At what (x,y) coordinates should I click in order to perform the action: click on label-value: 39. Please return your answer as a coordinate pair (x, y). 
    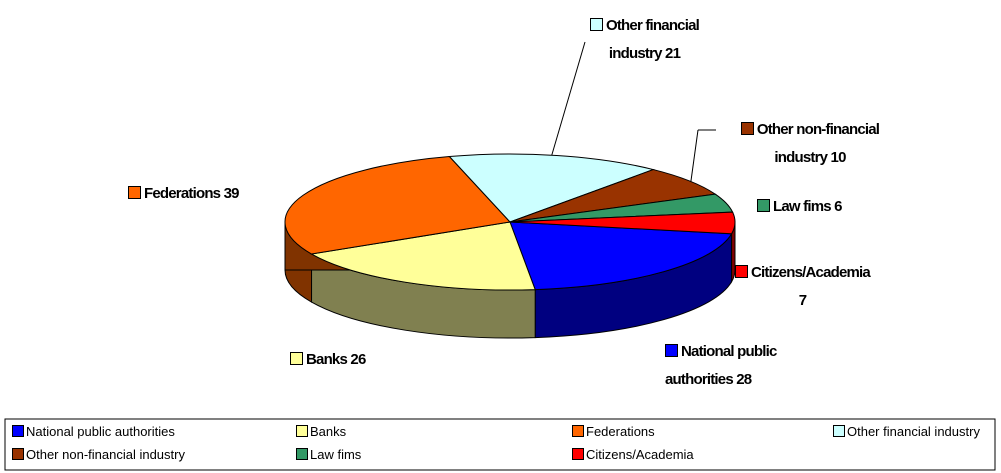
    Looking at the image, I should click on (231, 193).